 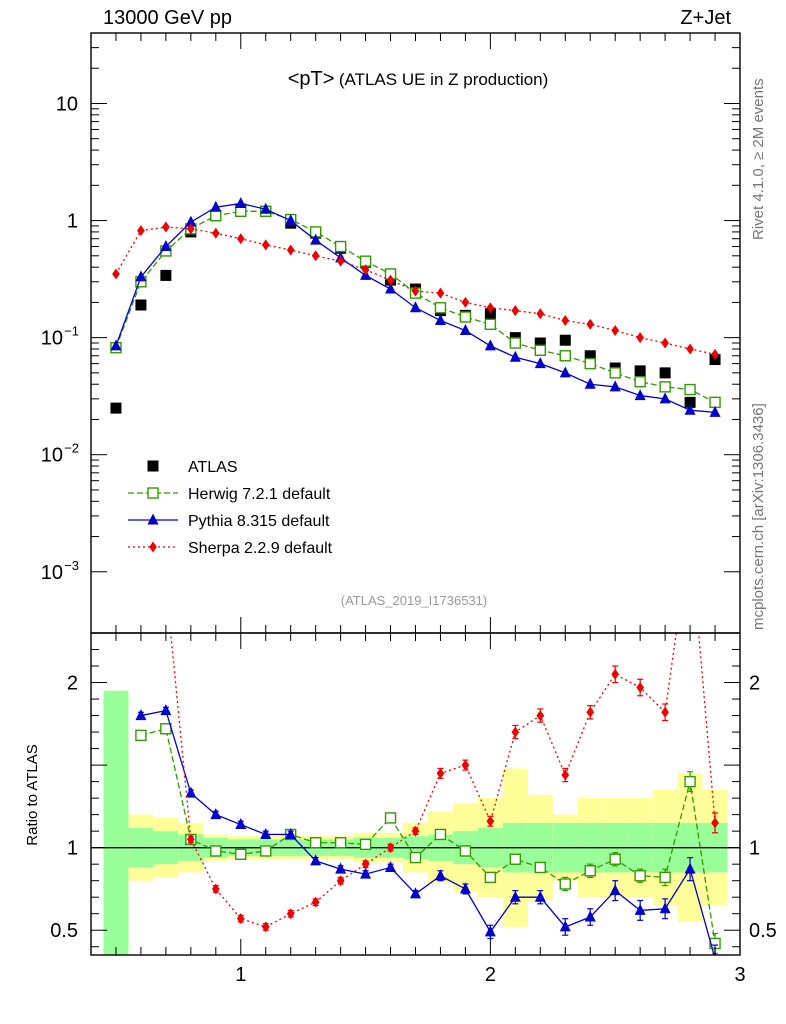 I want to click on plot-title: <pT> (ATLAS UE in Z production), so click(x=418, y=79).